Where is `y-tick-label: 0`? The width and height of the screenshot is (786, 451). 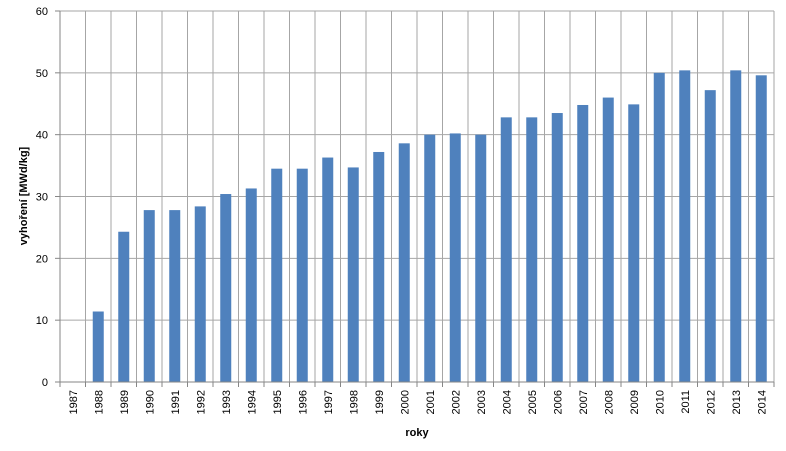
y-tick-label: 0 is located at coordinates (45, 383).